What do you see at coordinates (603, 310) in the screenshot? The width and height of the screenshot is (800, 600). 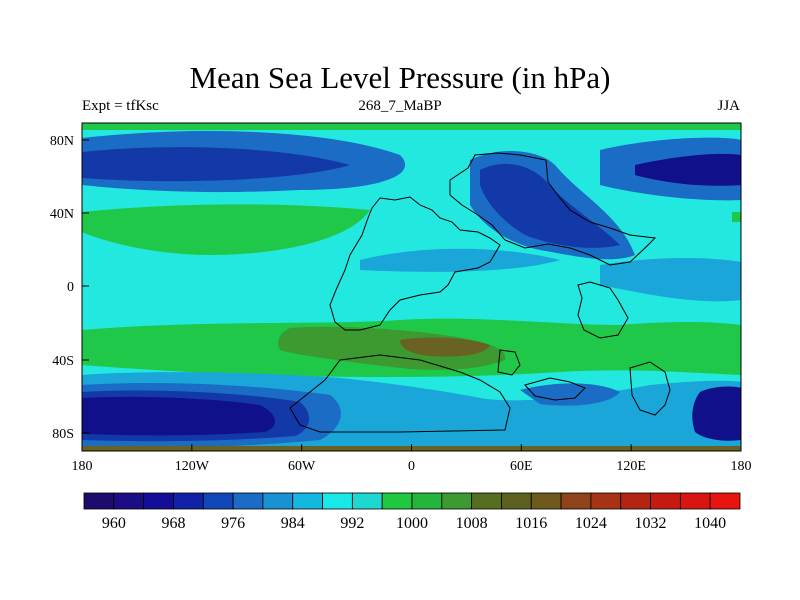 I see `maritime-outline` at bounding box center [603, 310].